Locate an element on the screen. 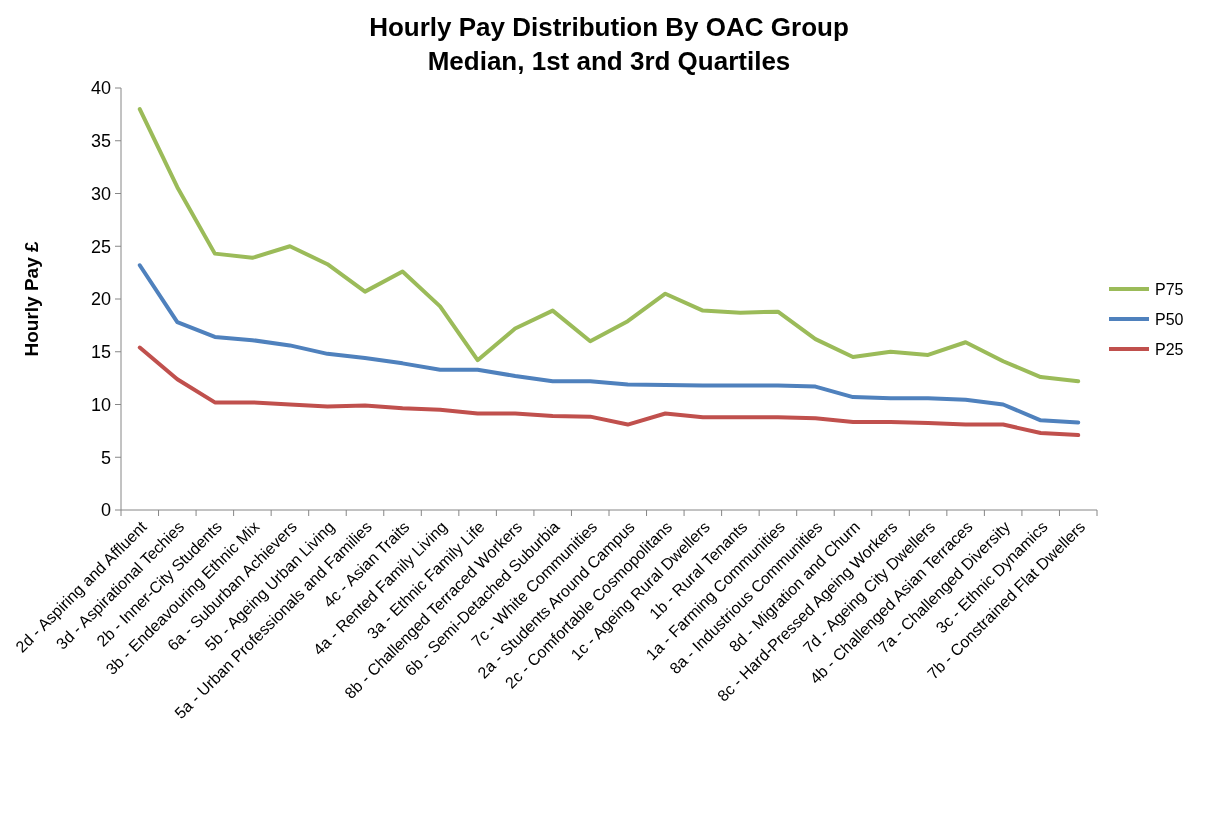 The height and width of the screenshot is (831, 1205). y-tick-label: 35 is located at coordinates (100, 141).